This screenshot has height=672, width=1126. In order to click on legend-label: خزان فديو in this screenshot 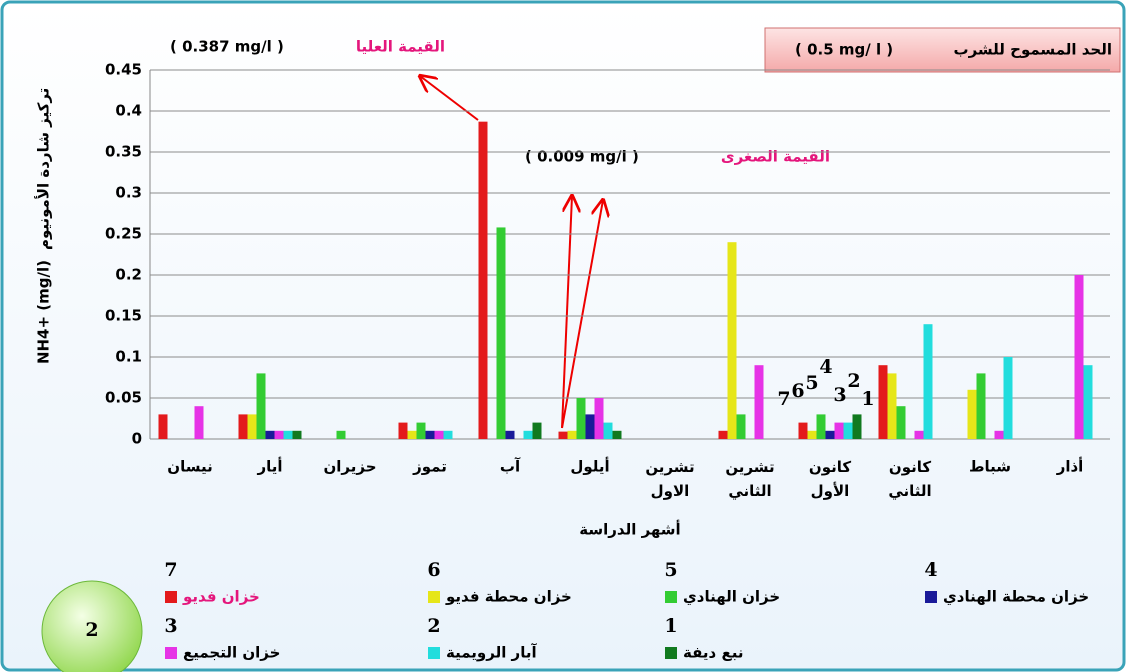, I will do `click(221, 597)`.